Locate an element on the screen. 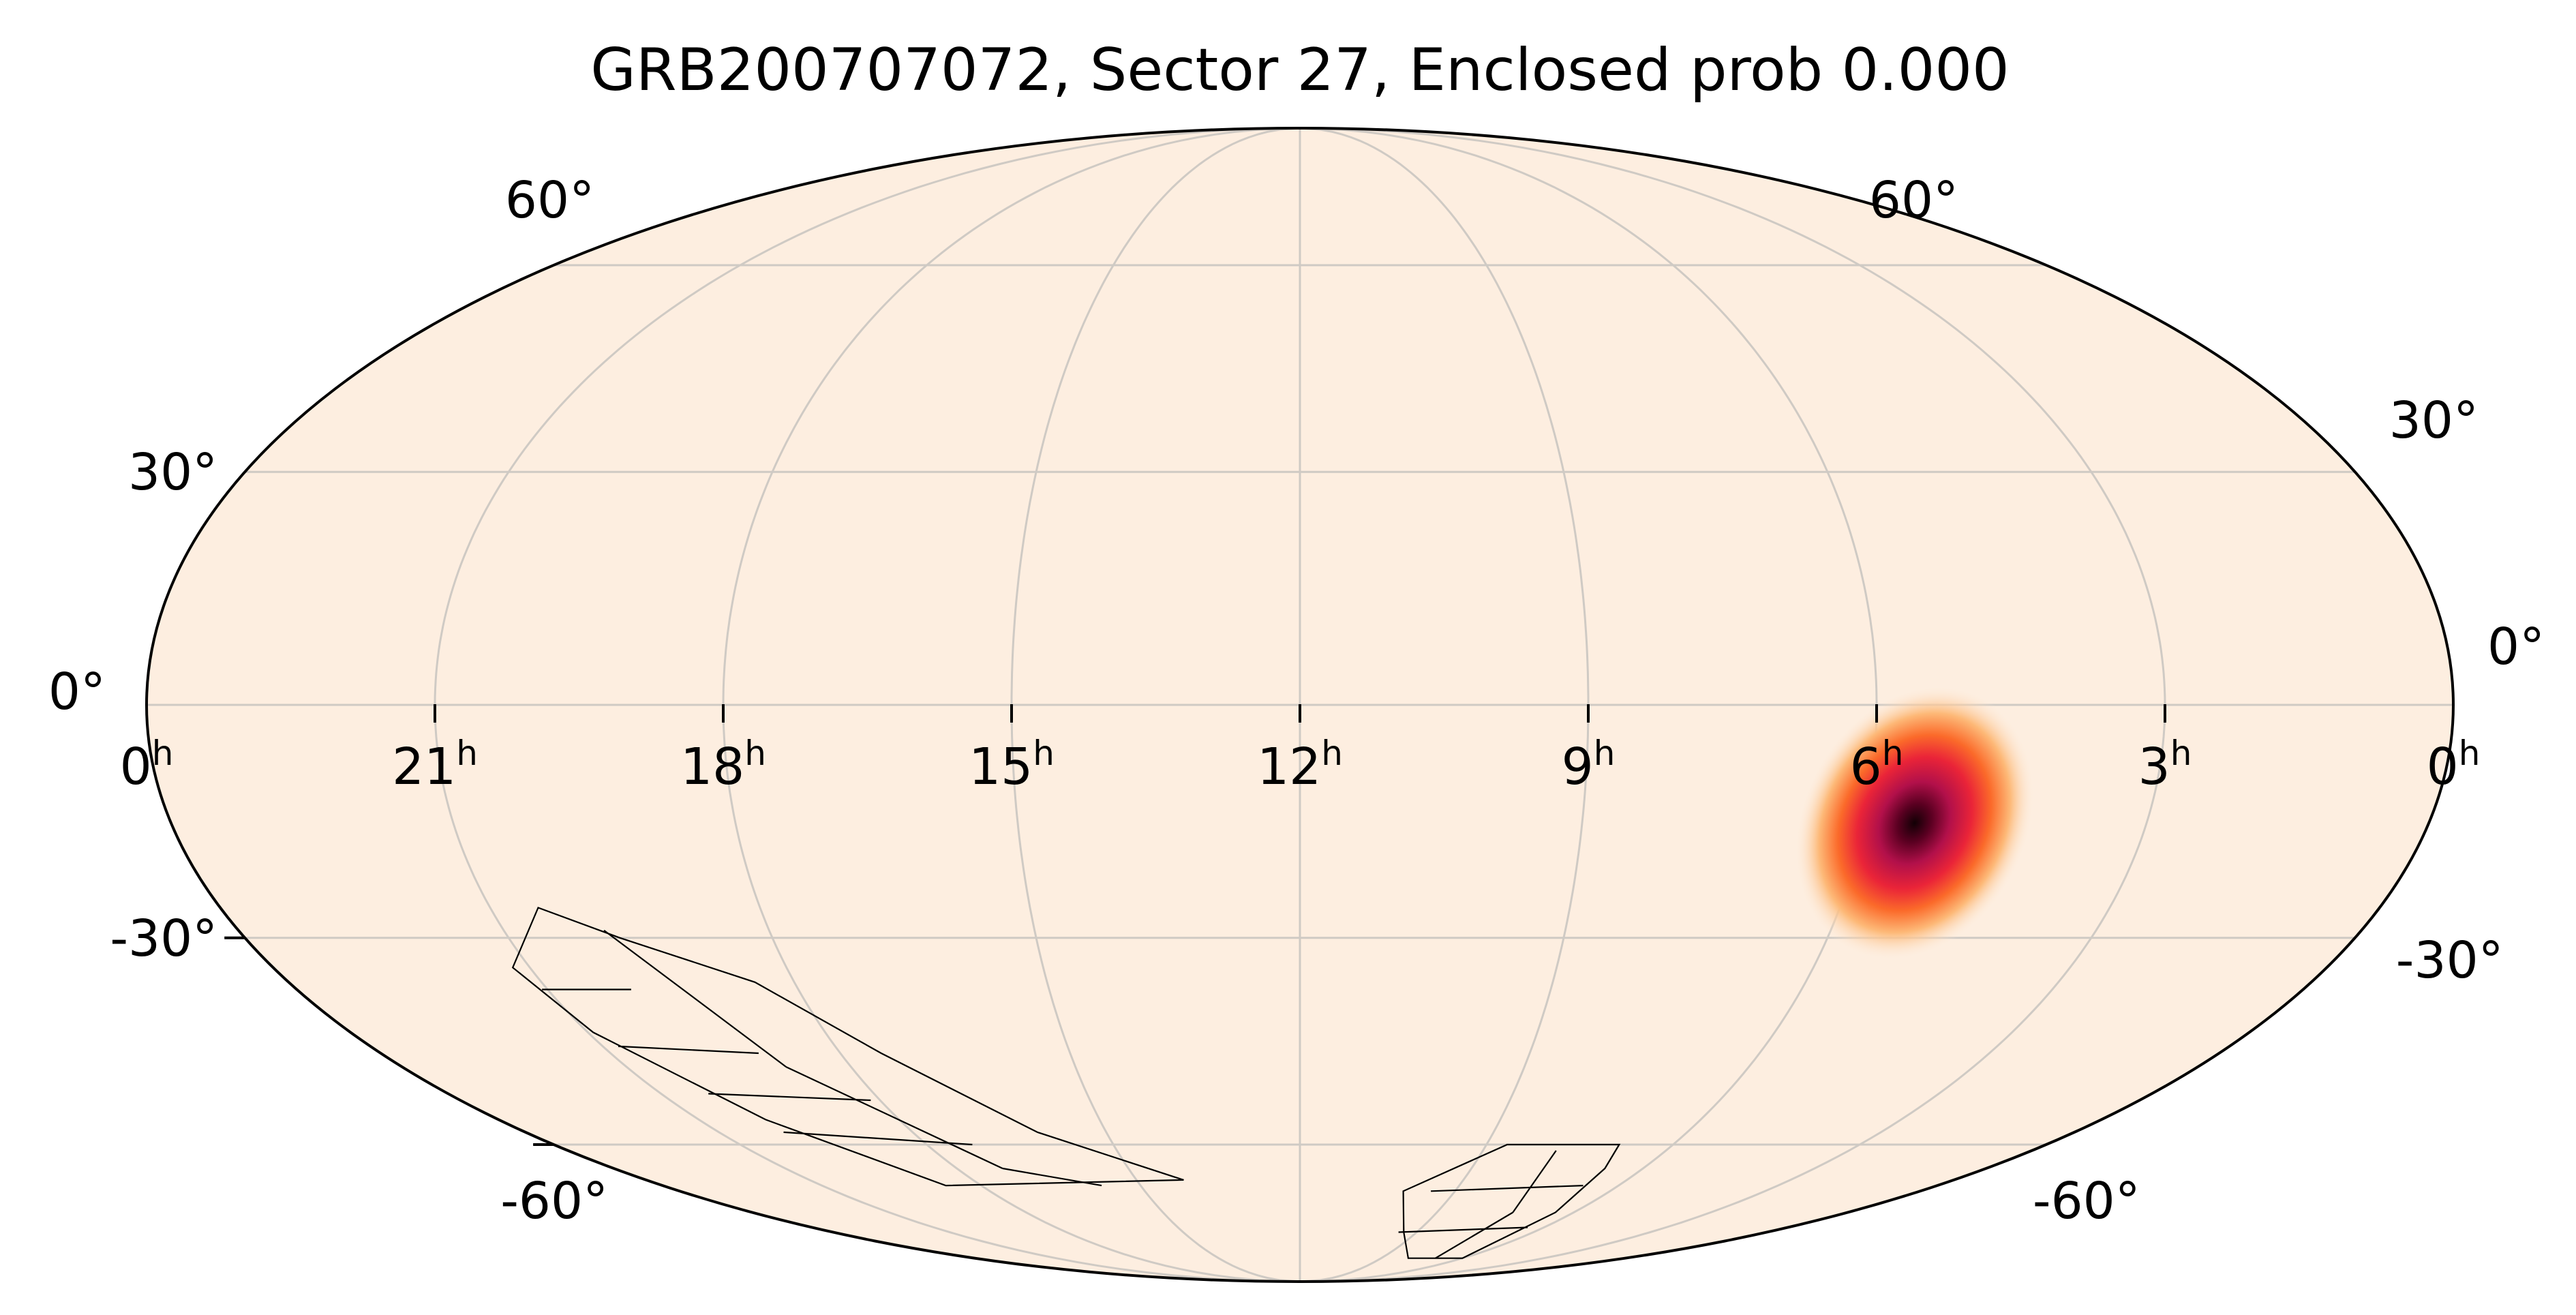 The width and height of the screenshot is (2576, 1315). dec-tick-label-left: -30° is located at coordinates (163, 939).